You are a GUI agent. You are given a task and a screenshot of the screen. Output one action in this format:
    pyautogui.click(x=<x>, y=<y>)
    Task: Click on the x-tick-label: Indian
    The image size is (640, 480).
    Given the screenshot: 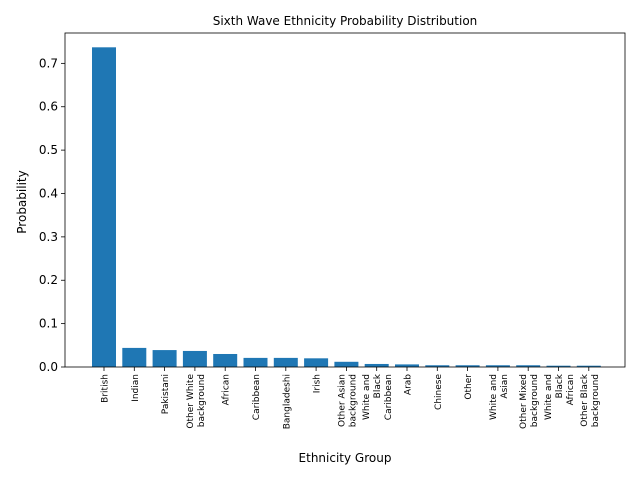 What is the action you would take?
    pyautogui.click(x=136, y=388)
    